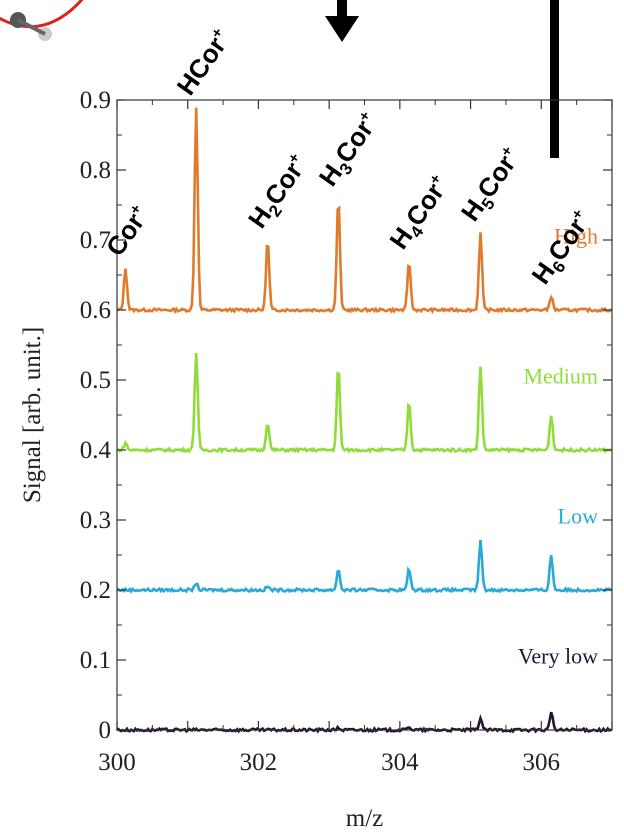 The height and width of the screenshot is (834, 624). What do you see at coordinates (95, 100) in the screenshot?
I see `y-tick-label: 0.9` at bounding box center [95, 100].